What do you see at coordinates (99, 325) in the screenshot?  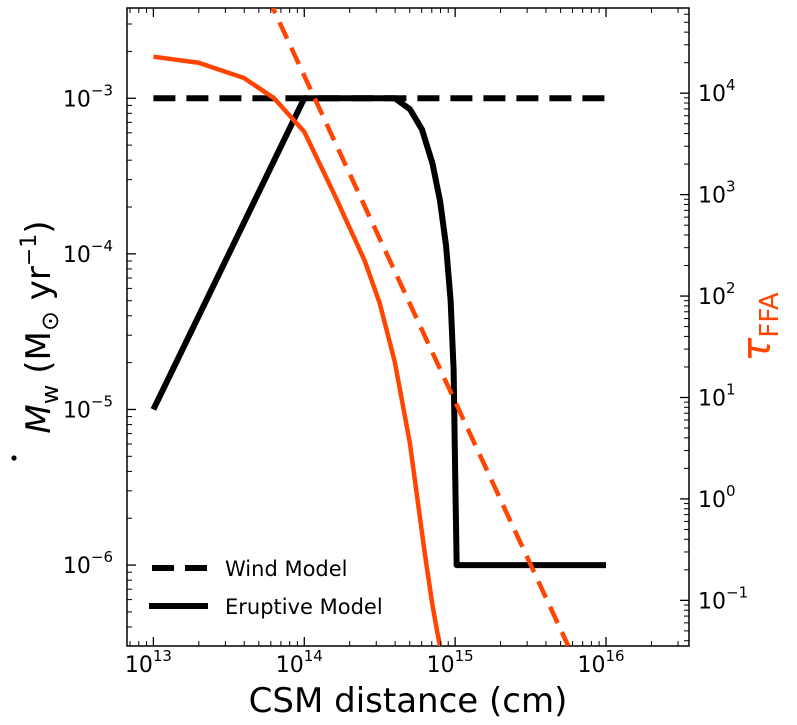 I see `y-axis-left-ticks: 10−310−410−510−6` at bounding box center [99, 325].